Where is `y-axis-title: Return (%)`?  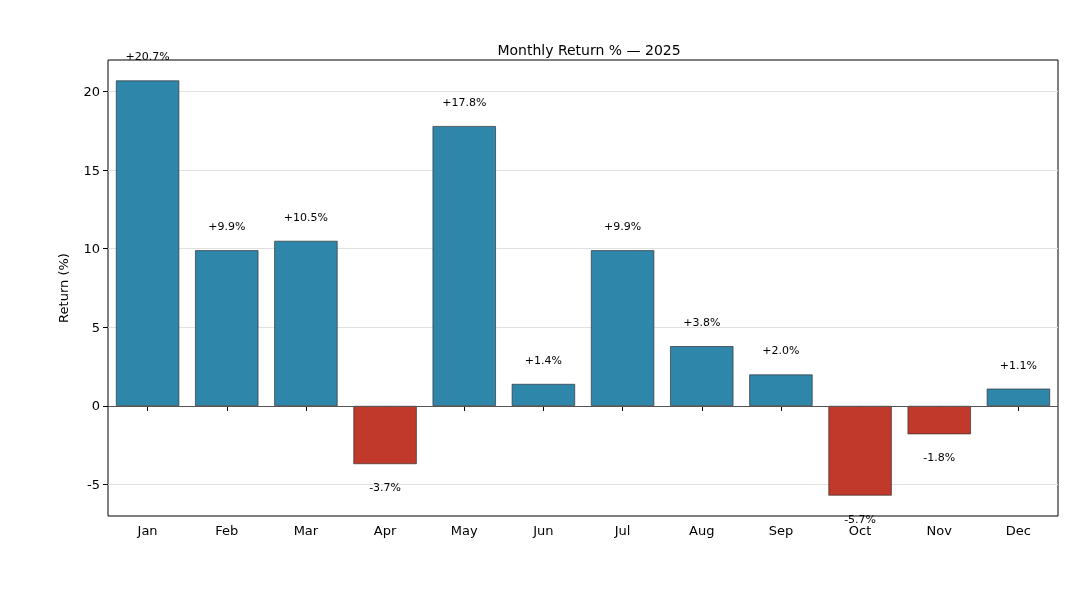
y-axis-title: Return (%) is located at coordinates (63, 288).